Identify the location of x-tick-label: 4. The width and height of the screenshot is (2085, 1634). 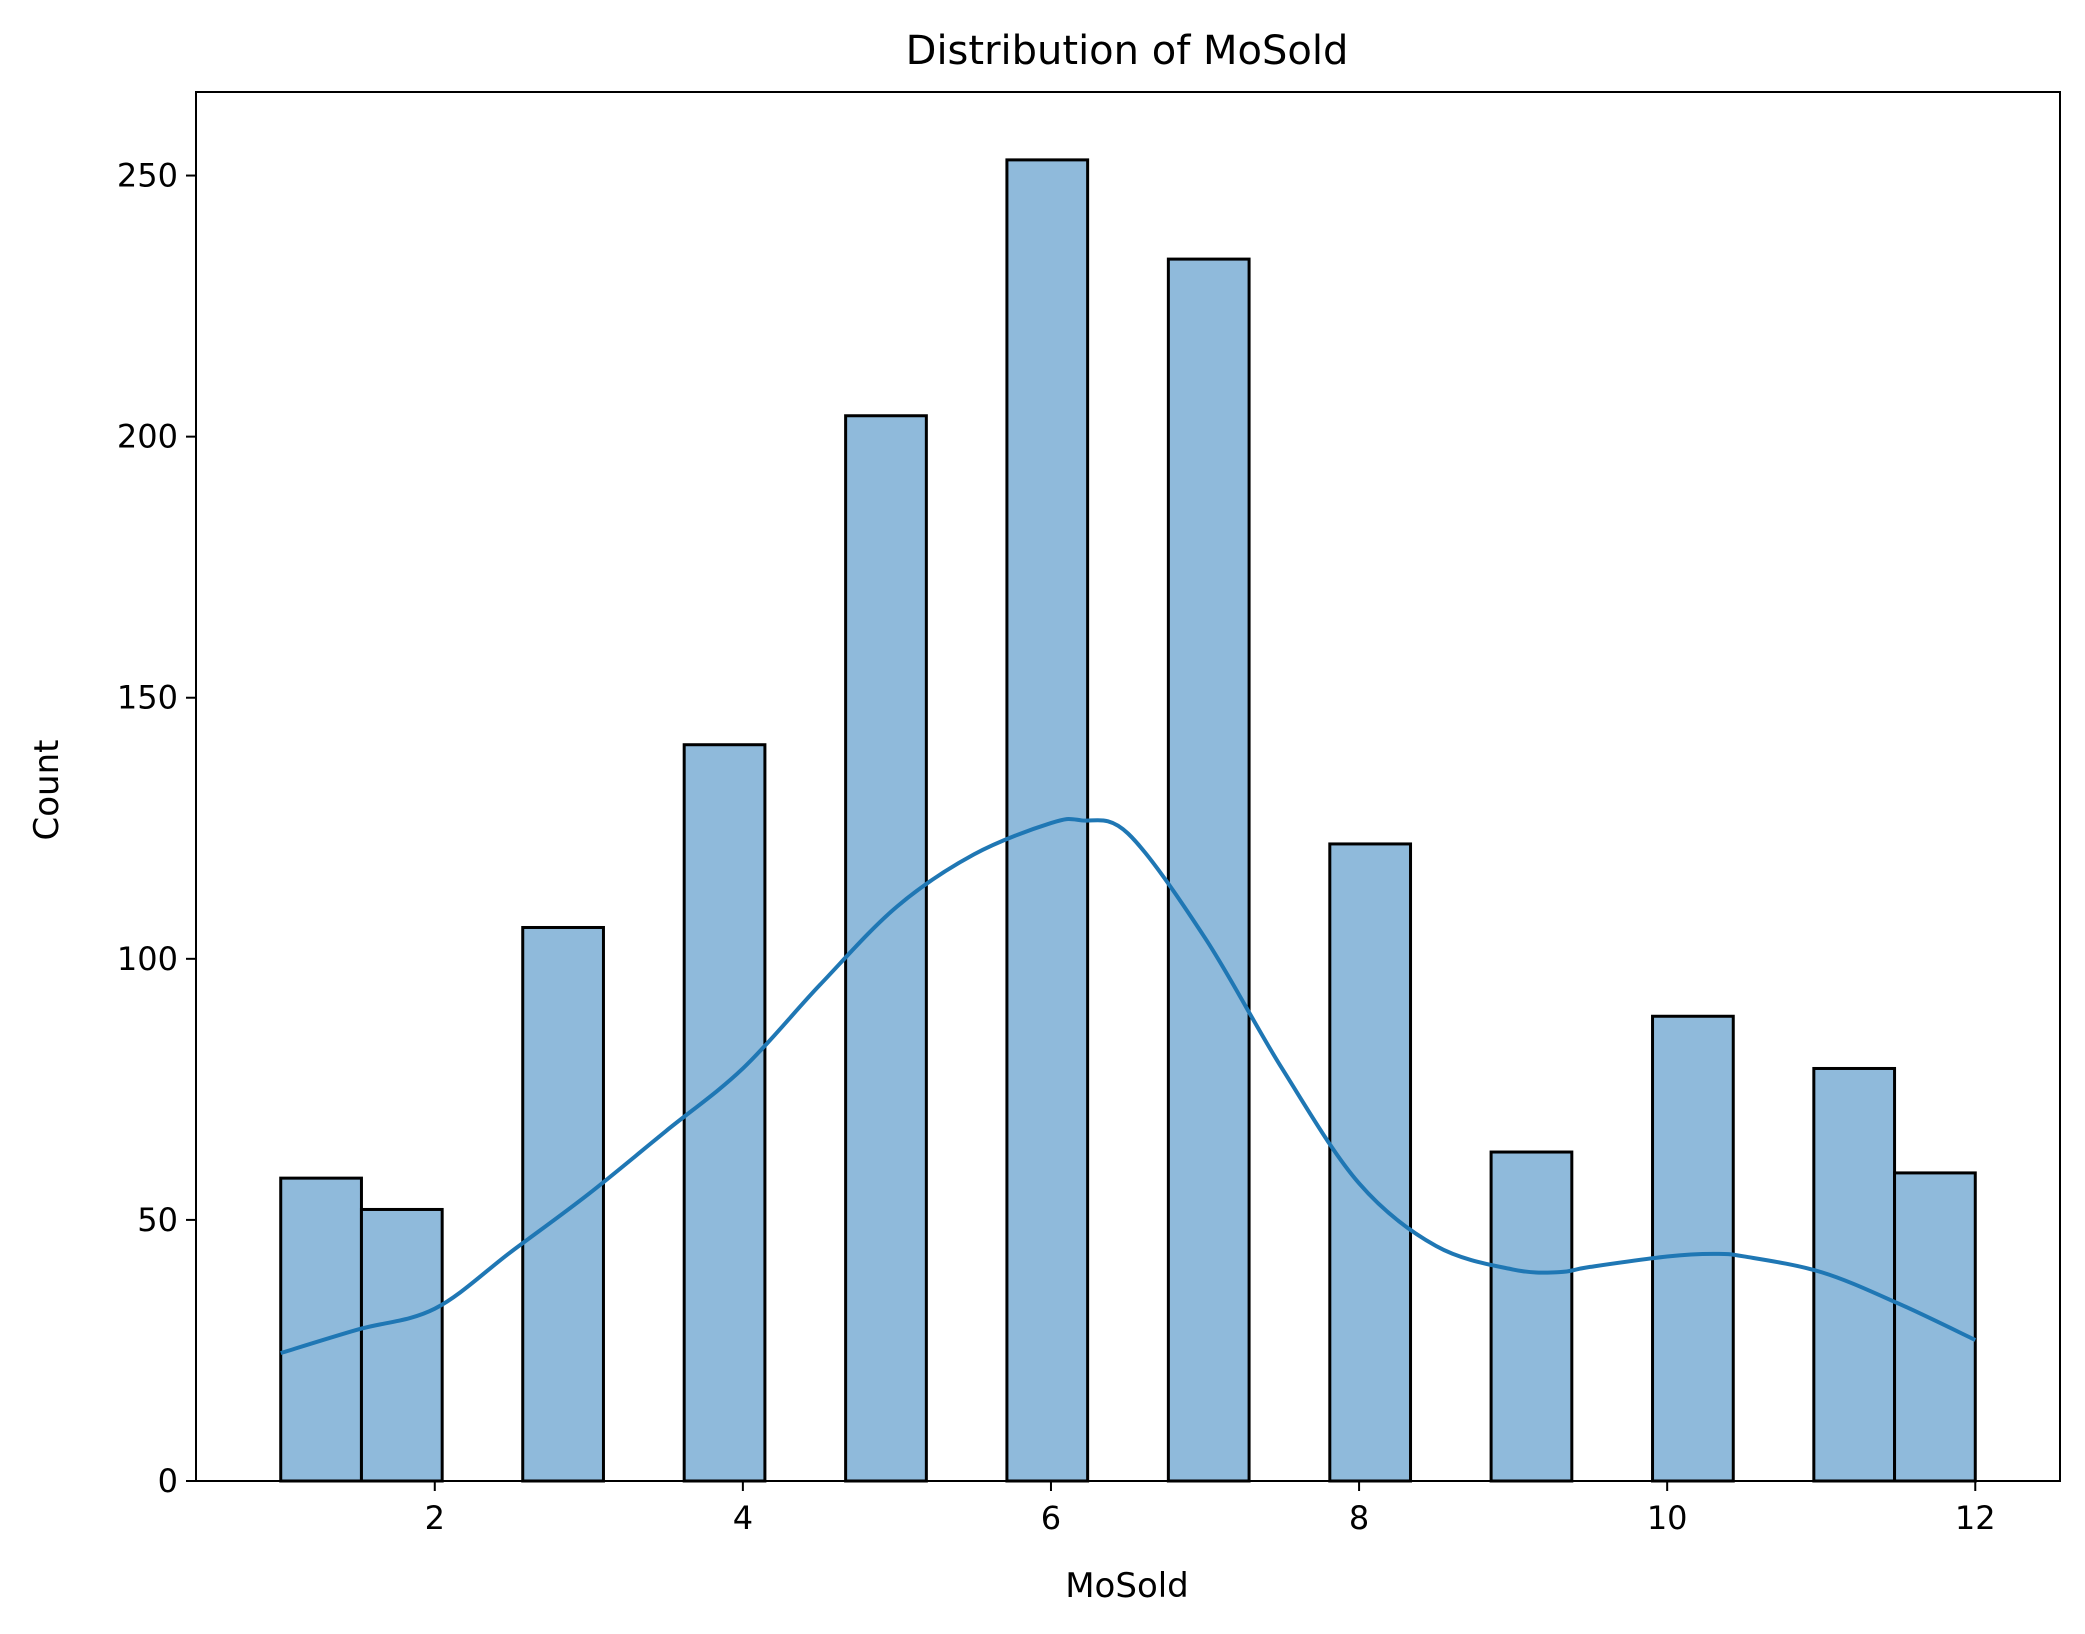
(743, 1518).